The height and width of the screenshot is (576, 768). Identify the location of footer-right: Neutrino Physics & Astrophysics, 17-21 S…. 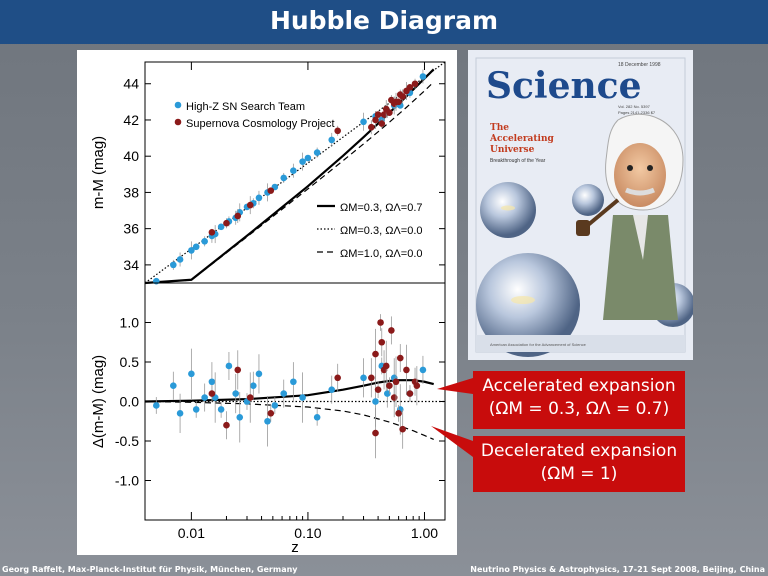
(617, 569).